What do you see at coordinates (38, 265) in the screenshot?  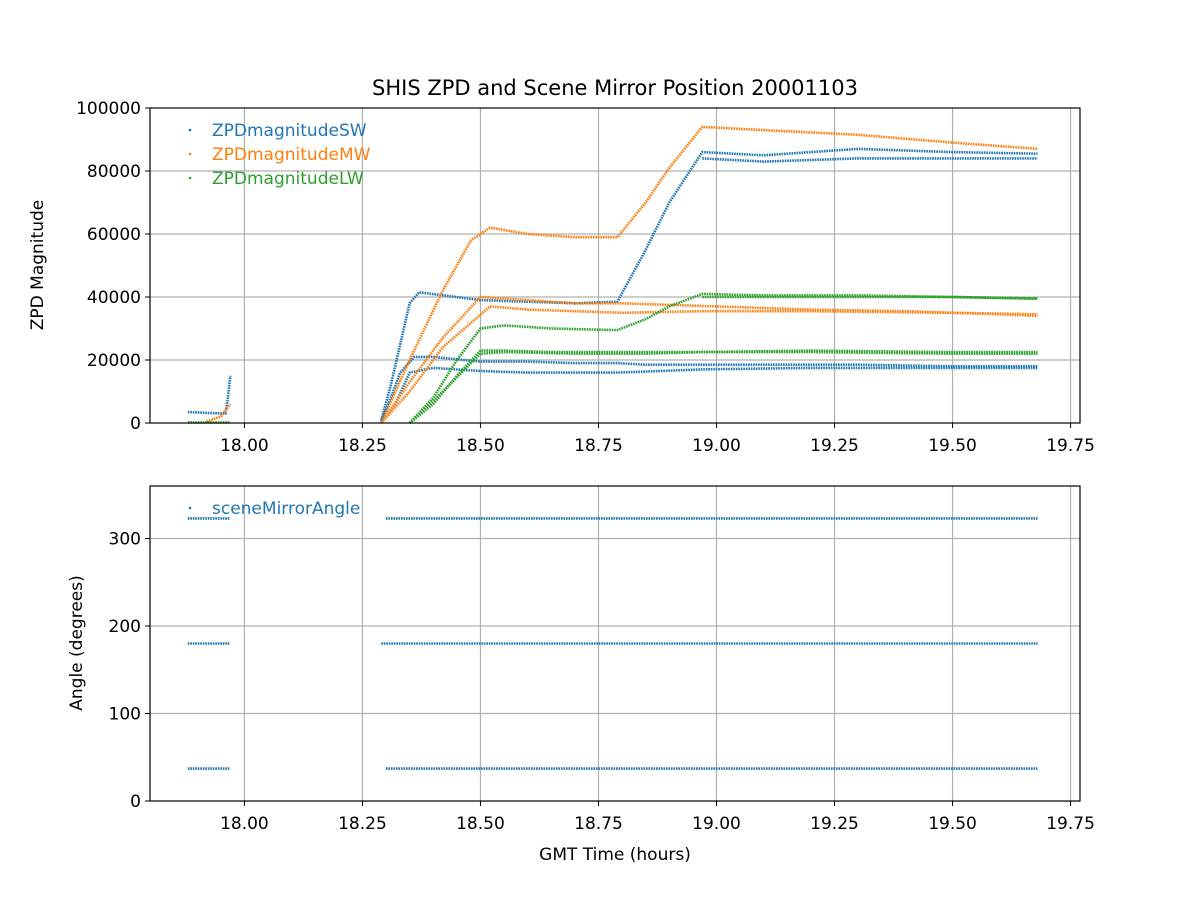 I see `zpd-y-axis-label: ZPD Magnitude` at bounding box center [38, 265].